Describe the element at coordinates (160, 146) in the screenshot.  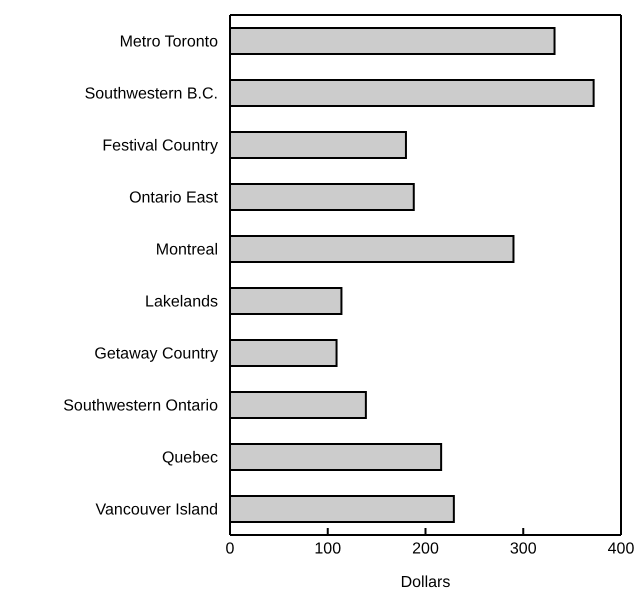
I see `y-tick-label: Festival Country` at that location.